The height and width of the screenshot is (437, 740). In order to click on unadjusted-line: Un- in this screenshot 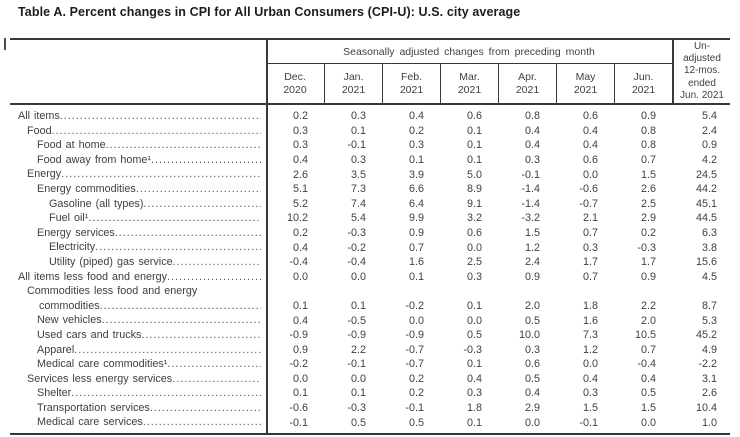, I will do `click(702, 46)`.